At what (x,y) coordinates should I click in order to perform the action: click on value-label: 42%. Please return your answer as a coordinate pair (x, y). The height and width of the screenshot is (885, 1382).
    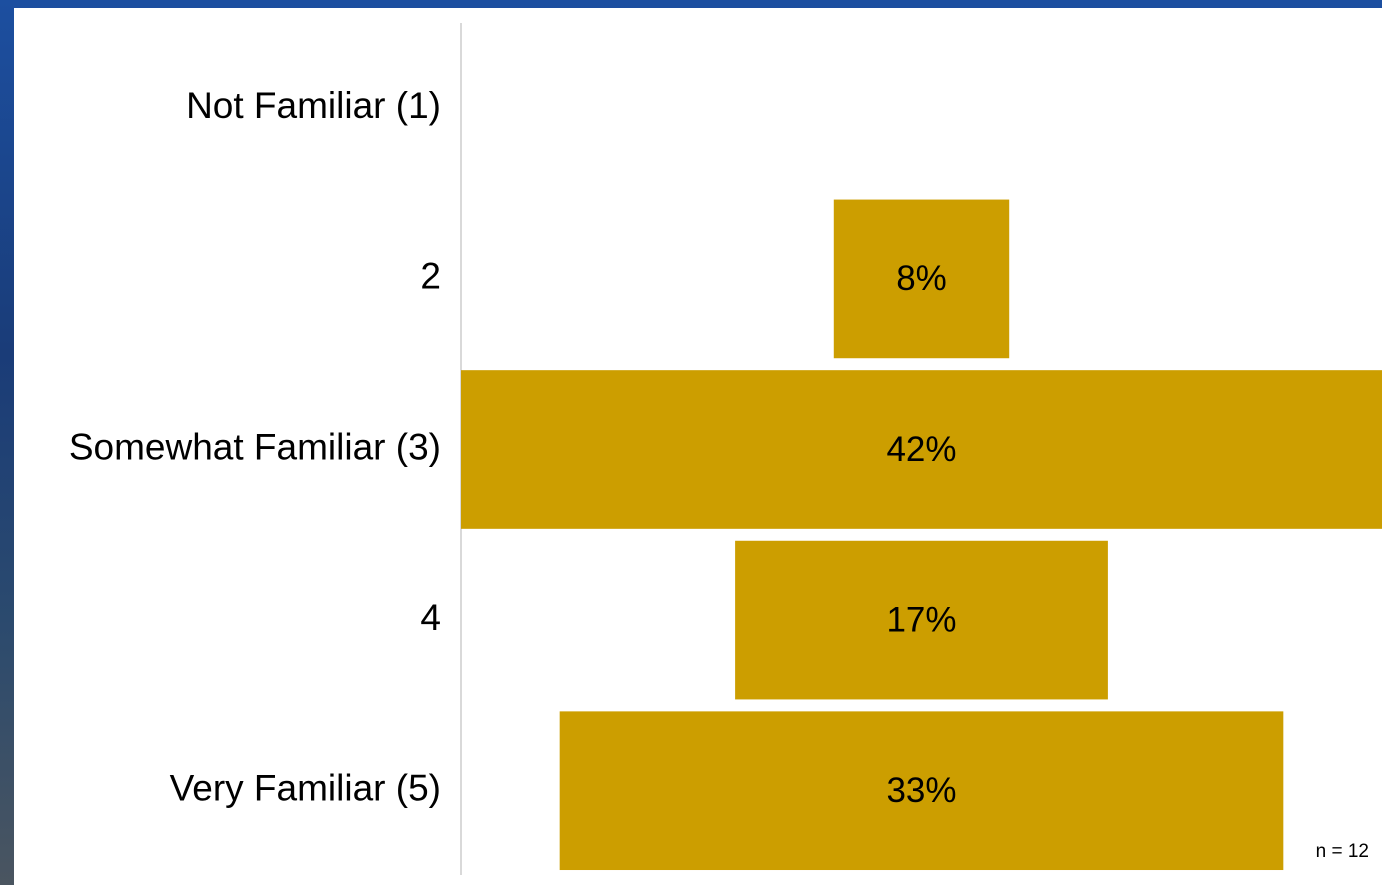
    Looking at the image, I should click on (921, 449).